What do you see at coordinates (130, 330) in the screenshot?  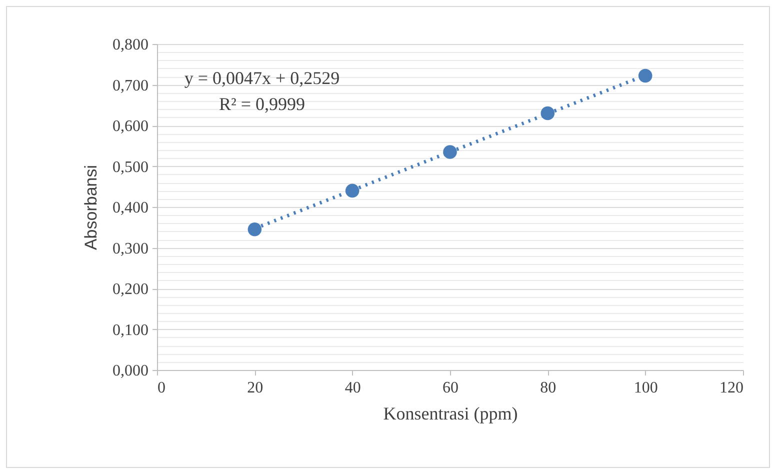 I see `y-tick-label: 0,100` at bounding box center [130, 330].